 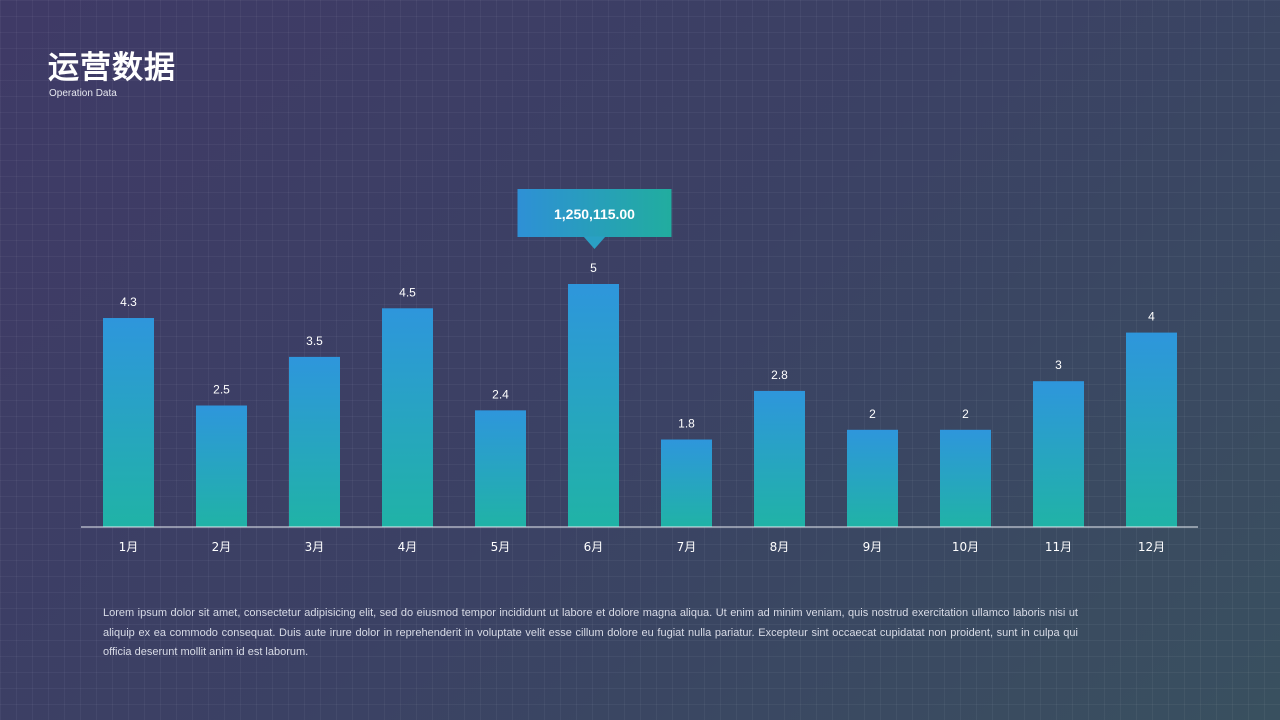 What do you see at coordinates (501, 547) in the screenshot?
I see `x-tick-label-5: 5月` at bounding box center [501, 547].